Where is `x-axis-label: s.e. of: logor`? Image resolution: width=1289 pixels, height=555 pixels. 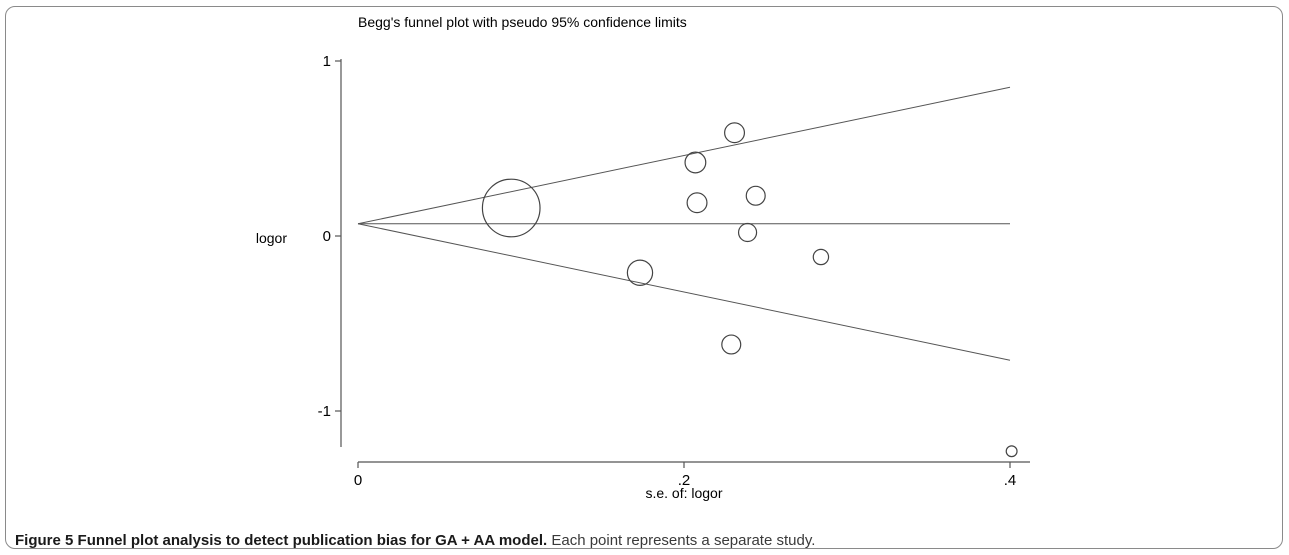
x-axis-label: s.e. of: logor is located at coordinates (683, 493).